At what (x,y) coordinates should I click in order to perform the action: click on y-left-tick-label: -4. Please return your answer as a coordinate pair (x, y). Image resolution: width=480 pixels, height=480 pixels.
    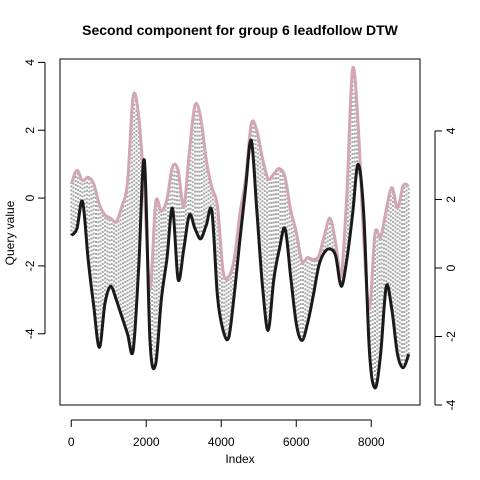
    Looking at the image, I should click on (30, 333).